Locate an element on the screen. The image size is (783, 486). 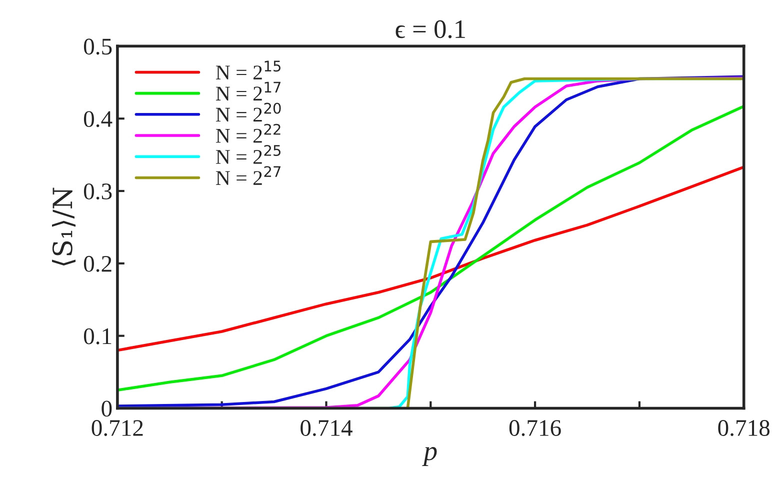
x-tick-label: 0.714 is located at coordinates (326, 428).